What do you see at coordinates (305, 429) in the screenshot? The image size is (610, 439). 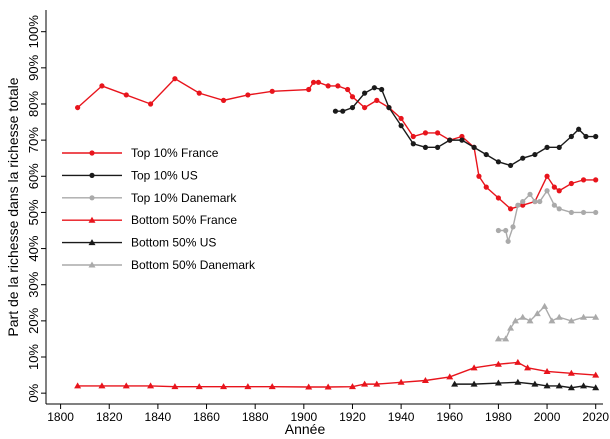 I see `x-axis-label: Année` at bounding box center [305, 429].